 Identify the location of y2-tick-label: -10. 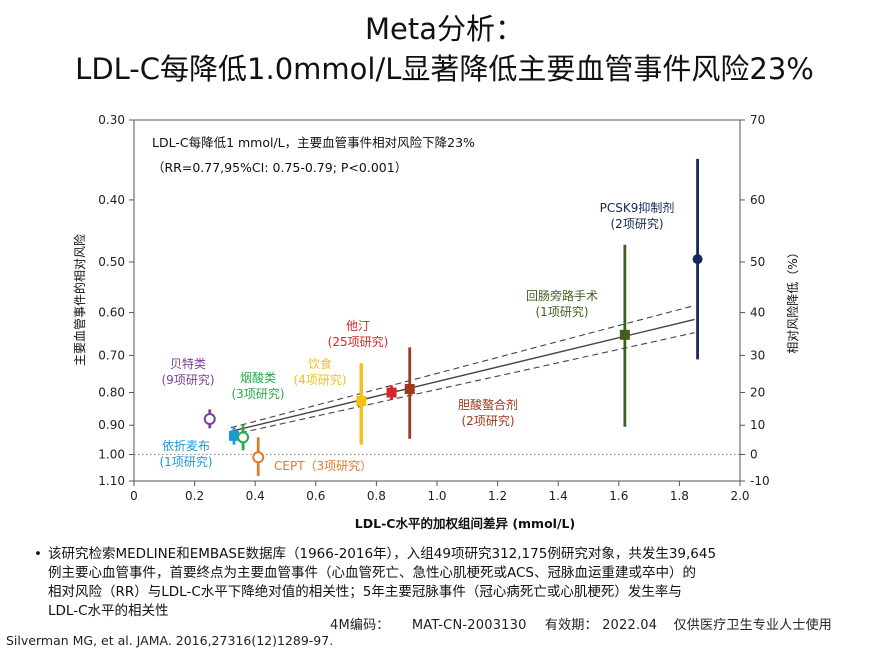
(760, 481).